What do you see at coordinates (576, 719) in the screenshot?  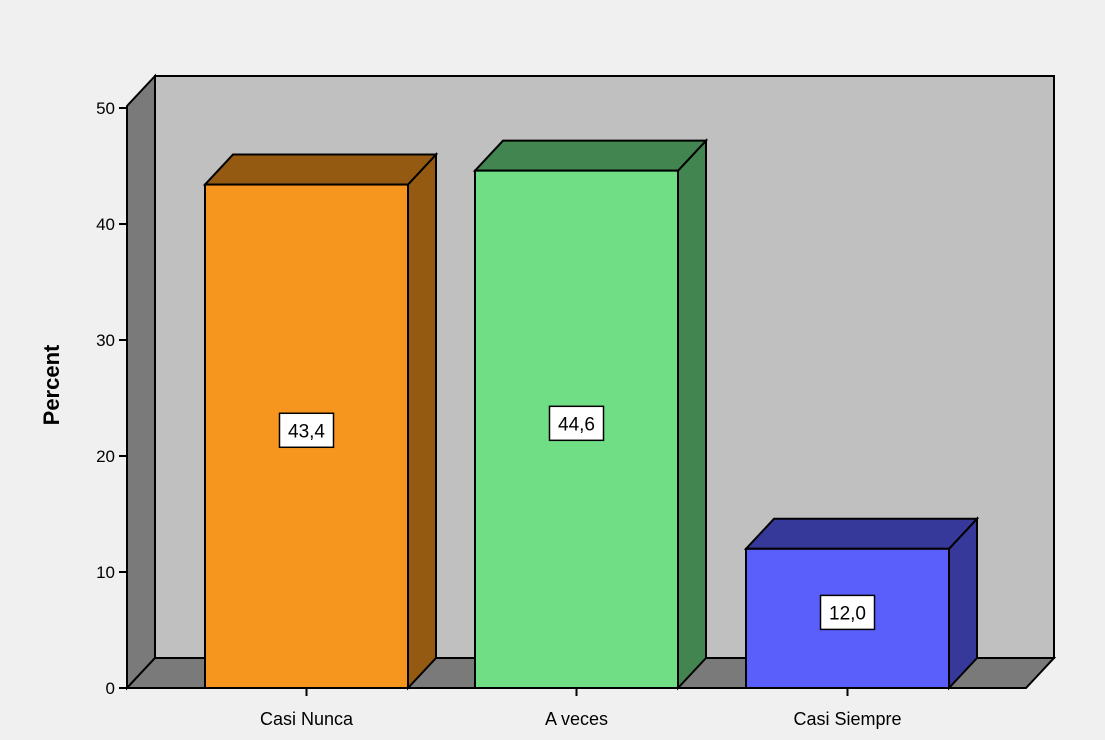 I see `x-category-label: A veces` at bounding box center [576, 719].